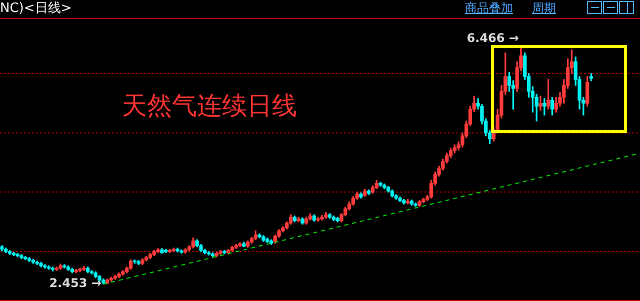  Describe the element at coordinates (36, 8) in the screenshot. I see `chart-subtitle: NC)<日线>` at that location.